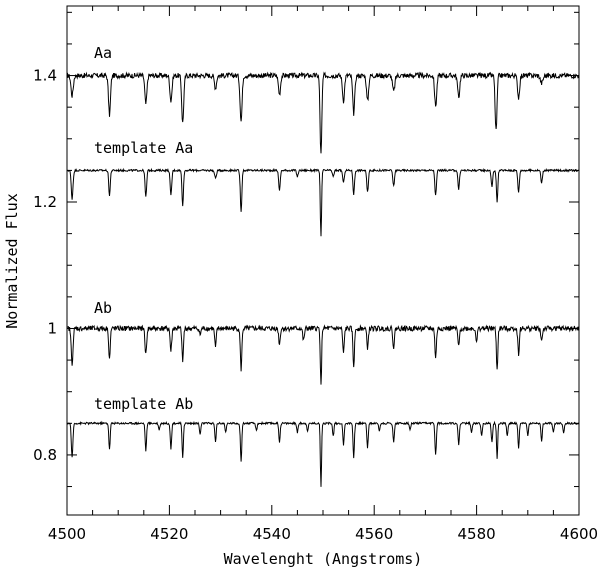 The image size is (600, 571). I want to click on x-axis-title: Wavelenght (Angstroms), so click(323, 559).